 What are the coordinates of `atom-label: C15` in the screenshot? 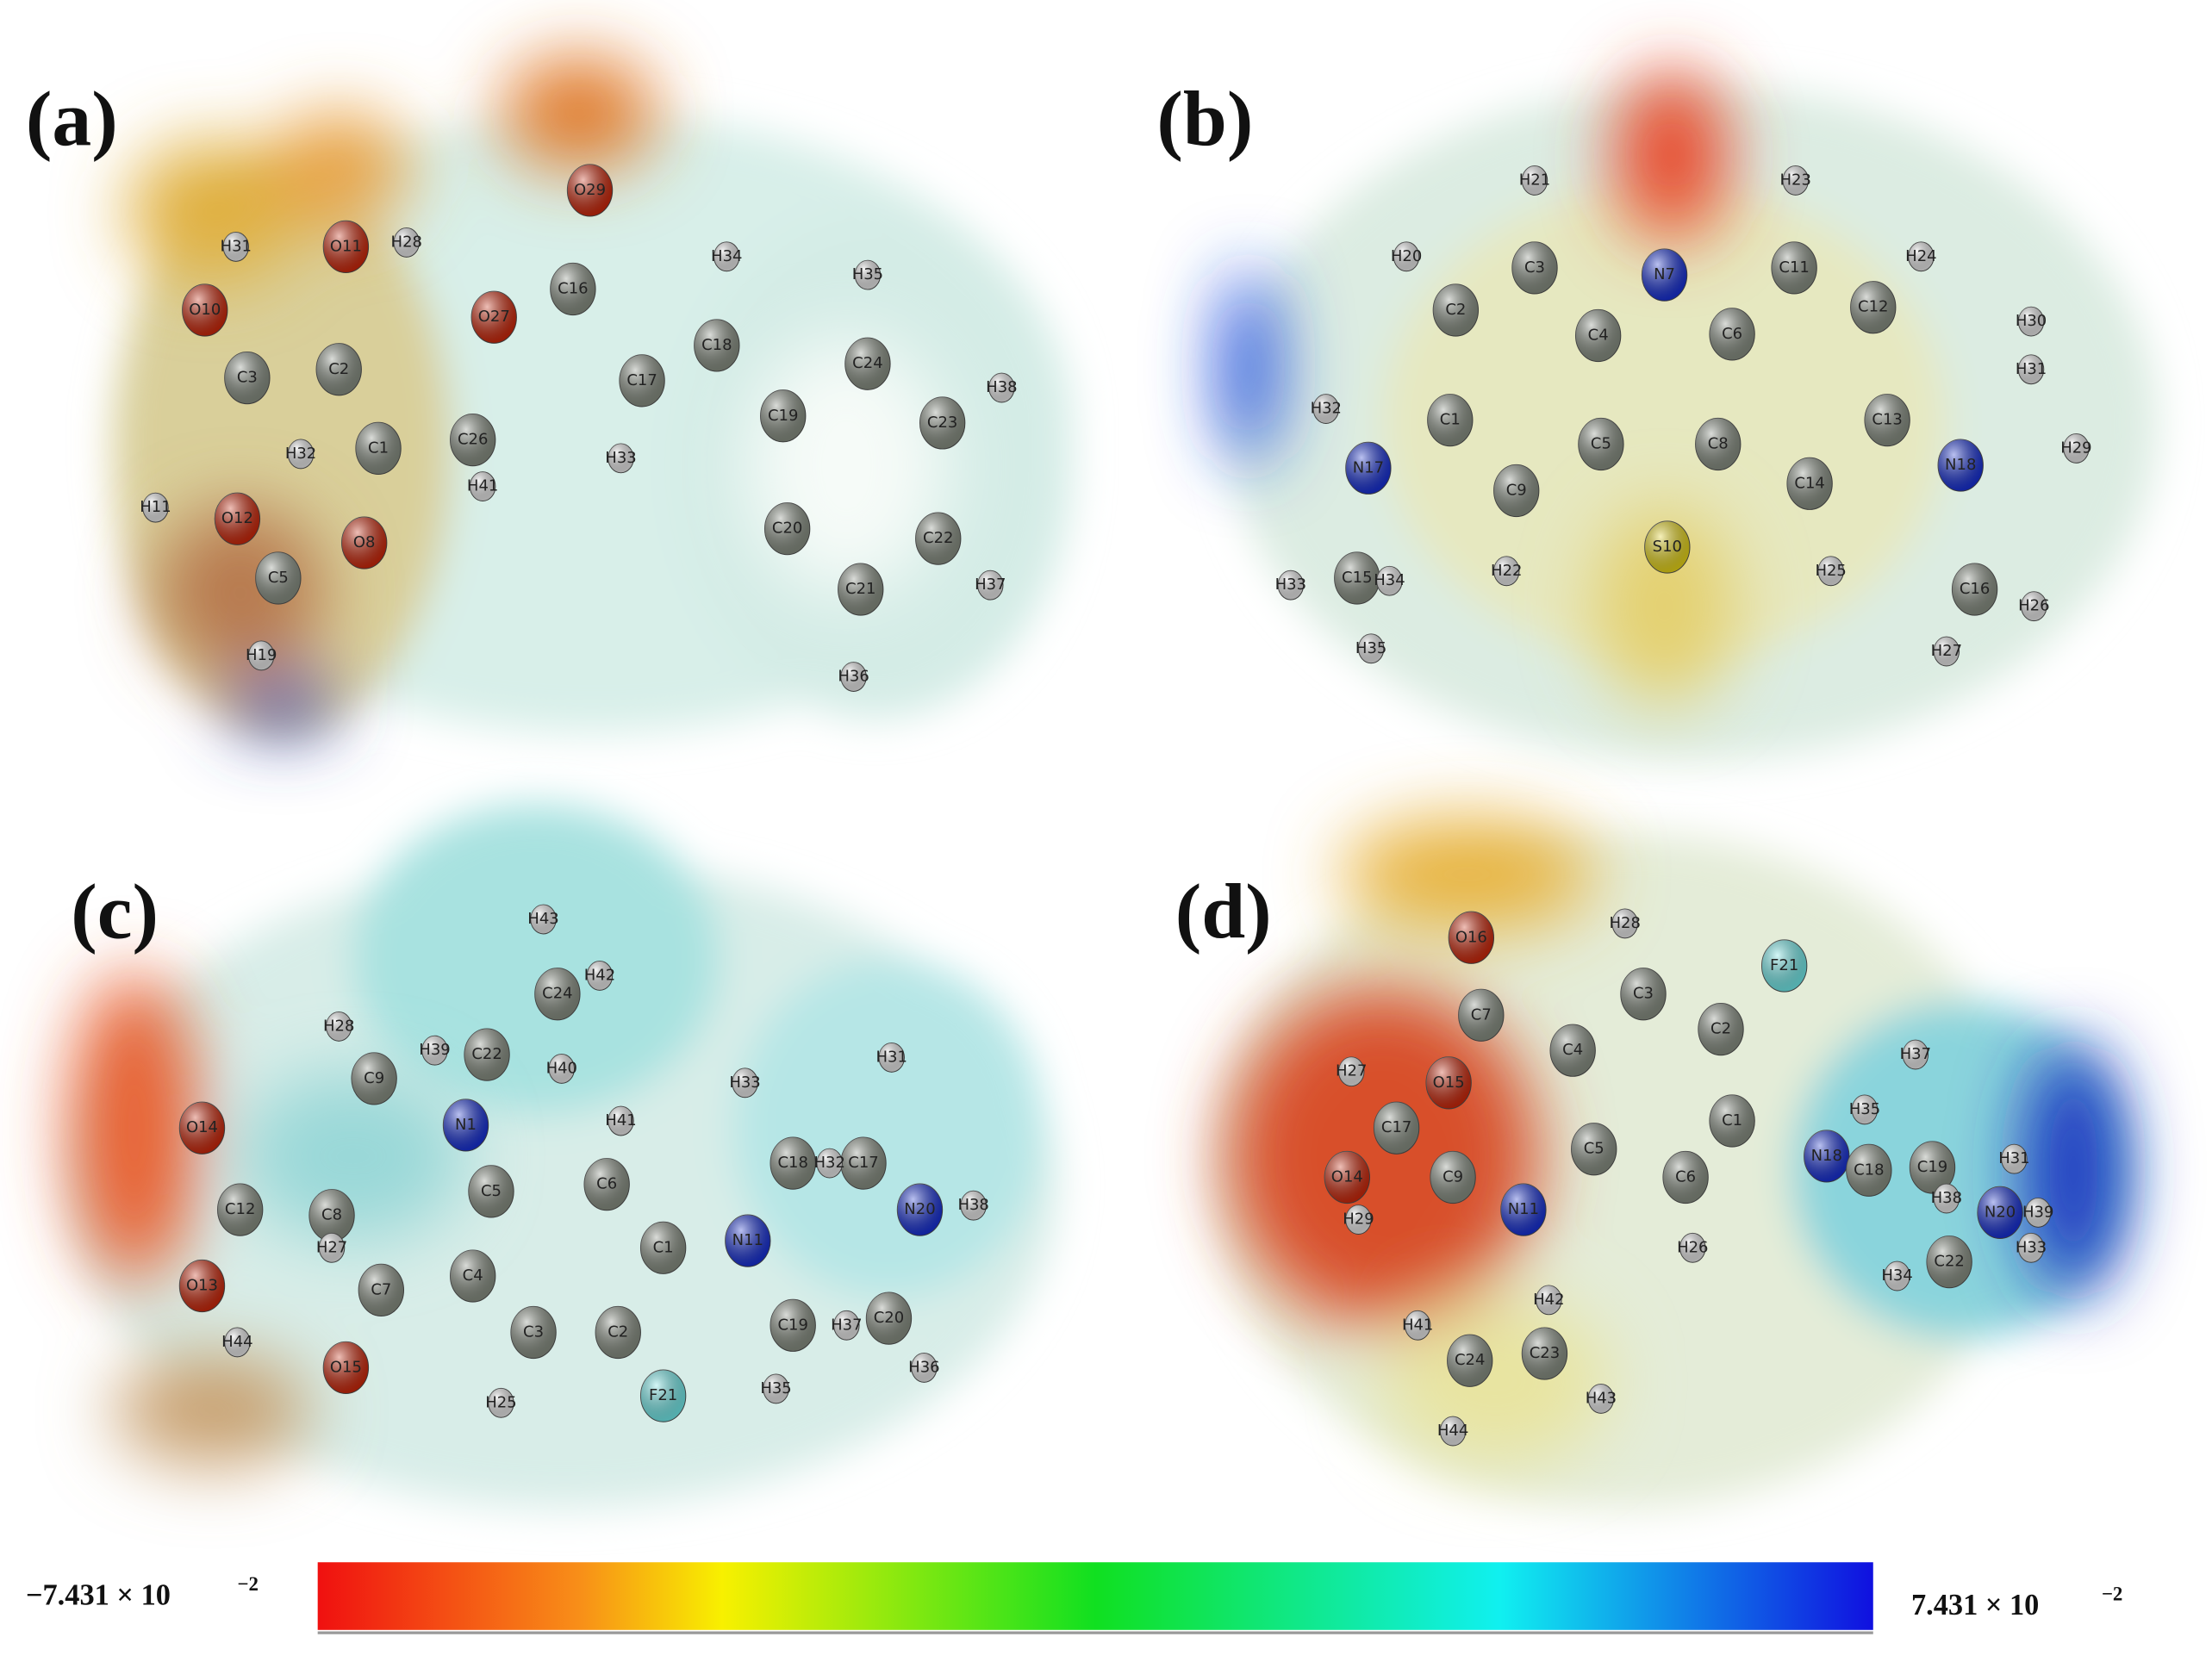 It's located at (1357, 578).